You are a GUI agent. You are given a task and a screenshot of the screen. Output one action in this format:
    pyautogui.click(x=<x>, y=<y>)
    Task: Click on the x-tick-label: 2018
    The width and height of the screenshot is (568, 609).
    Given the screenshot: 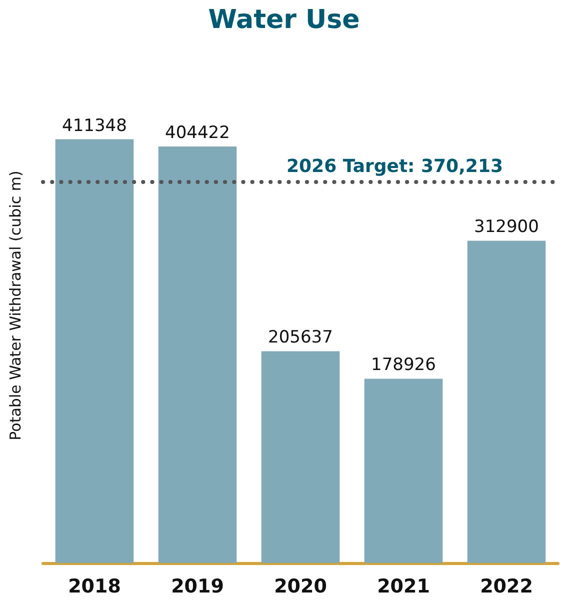 What is the action you would take?
    pyautogui.click(x=94, y=587)
    